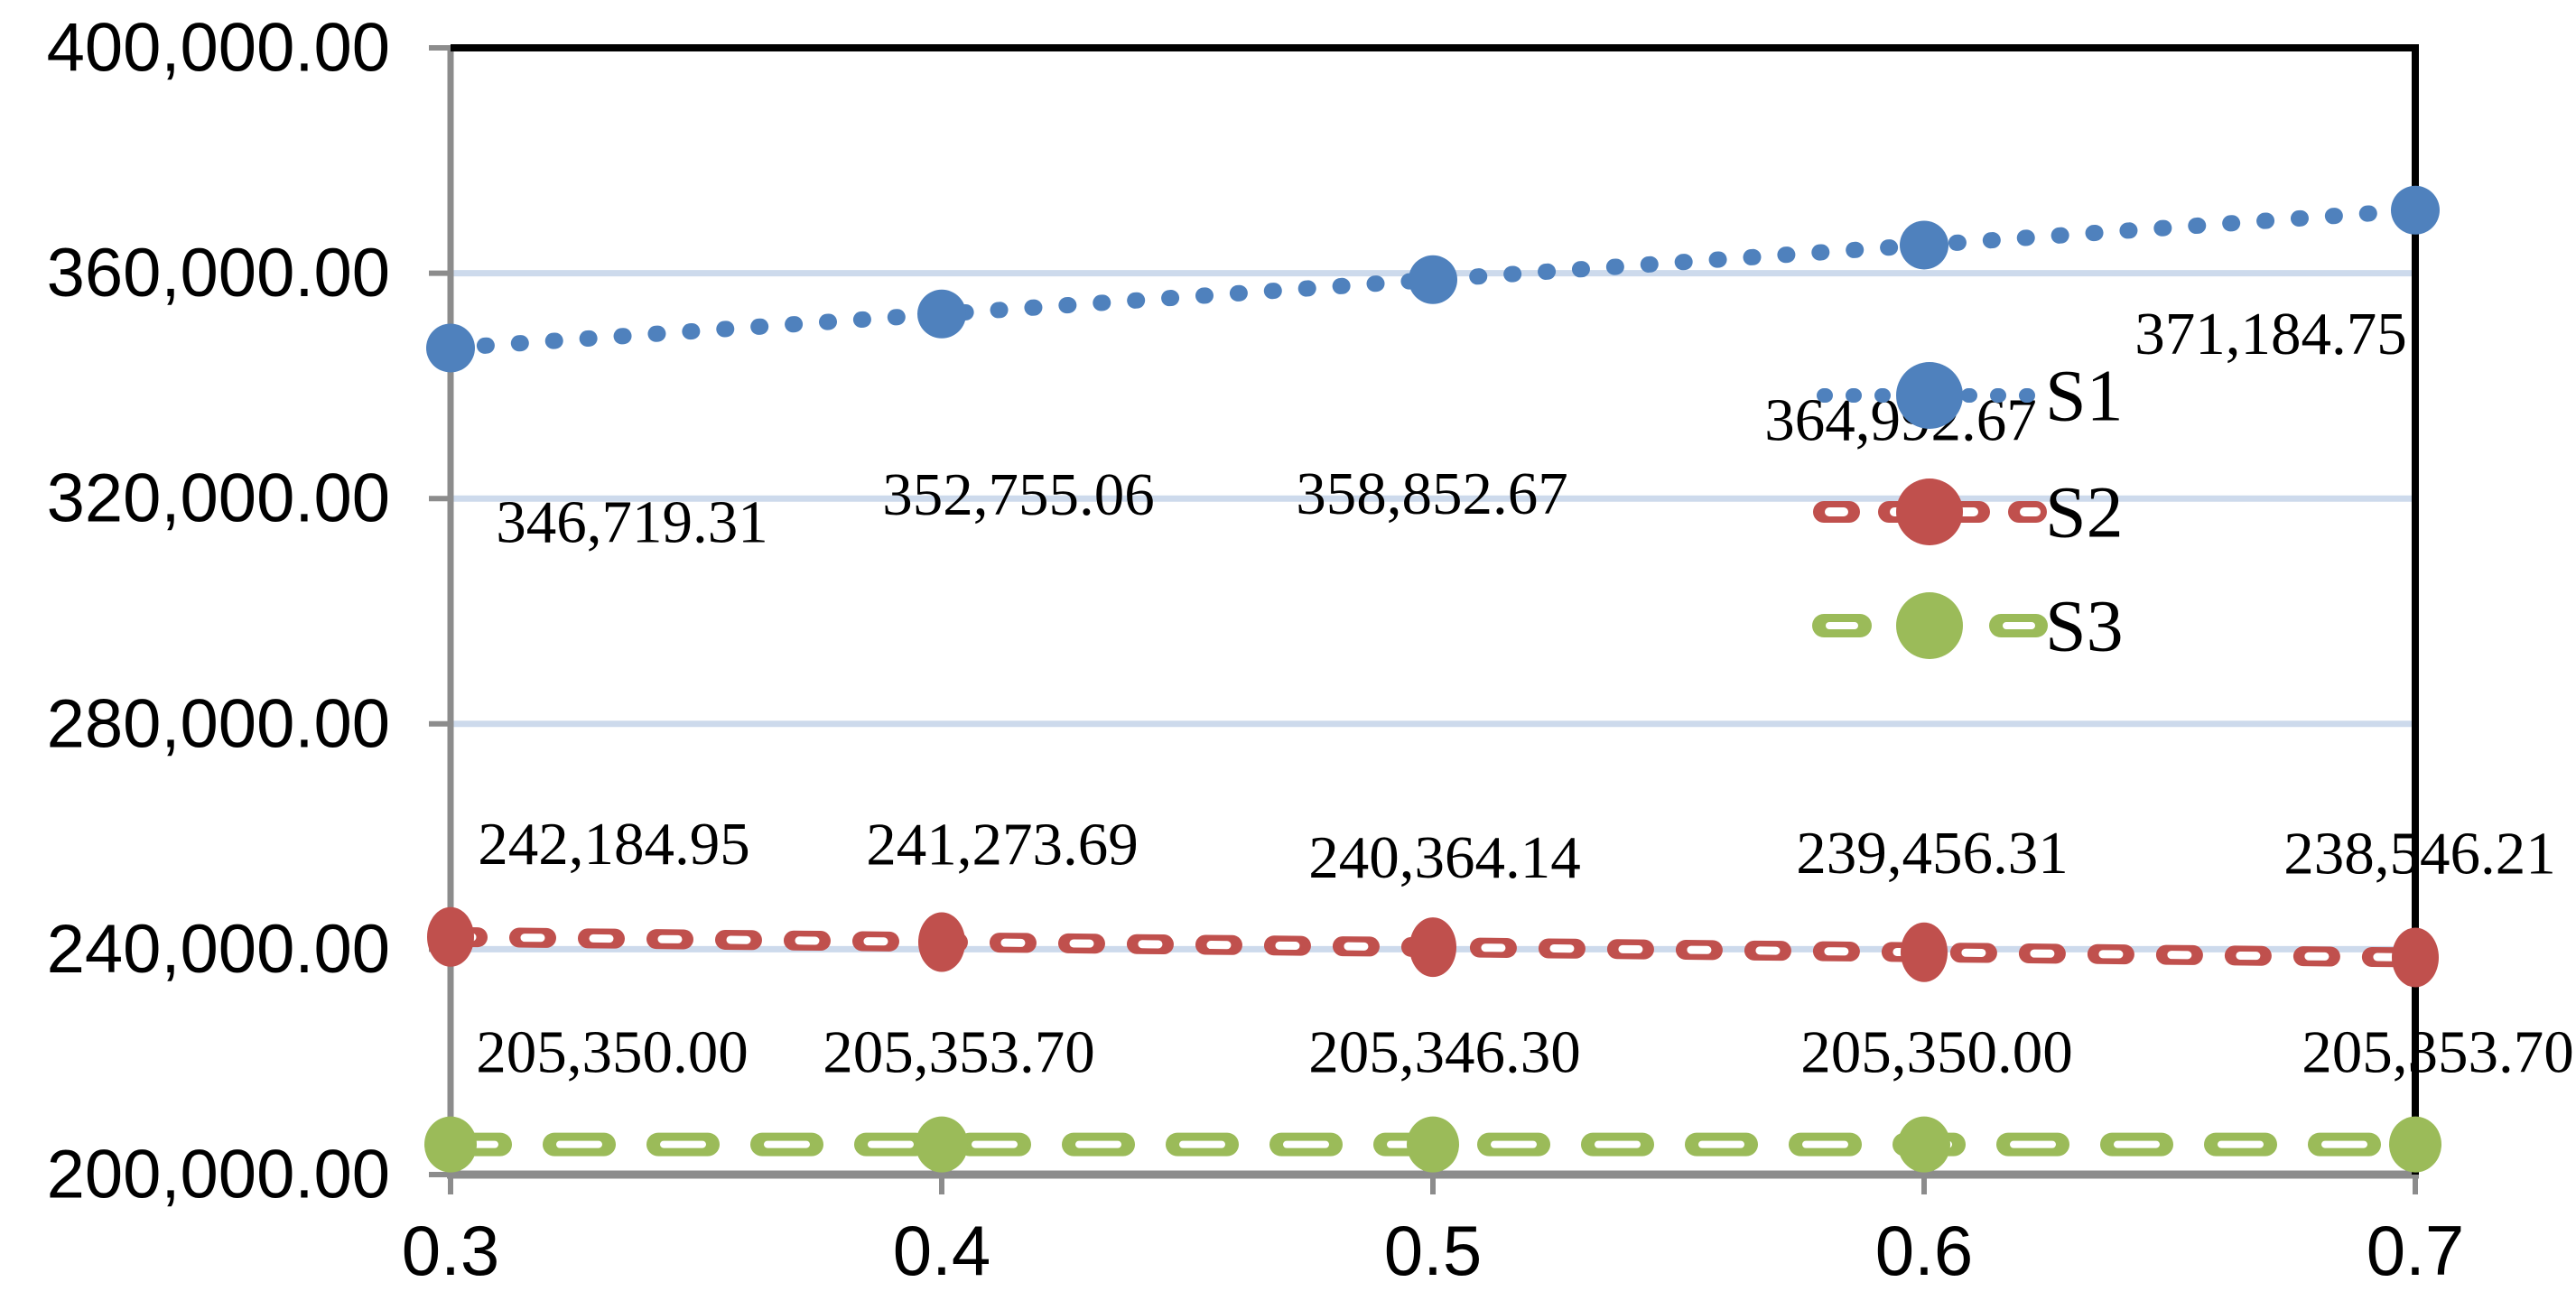 The height and width of the screenshot is (1310, 2576). Describe the element at coordinates (2419, 853) in the screenshot. I see `data-label-s2: 238,546.21` at that location.